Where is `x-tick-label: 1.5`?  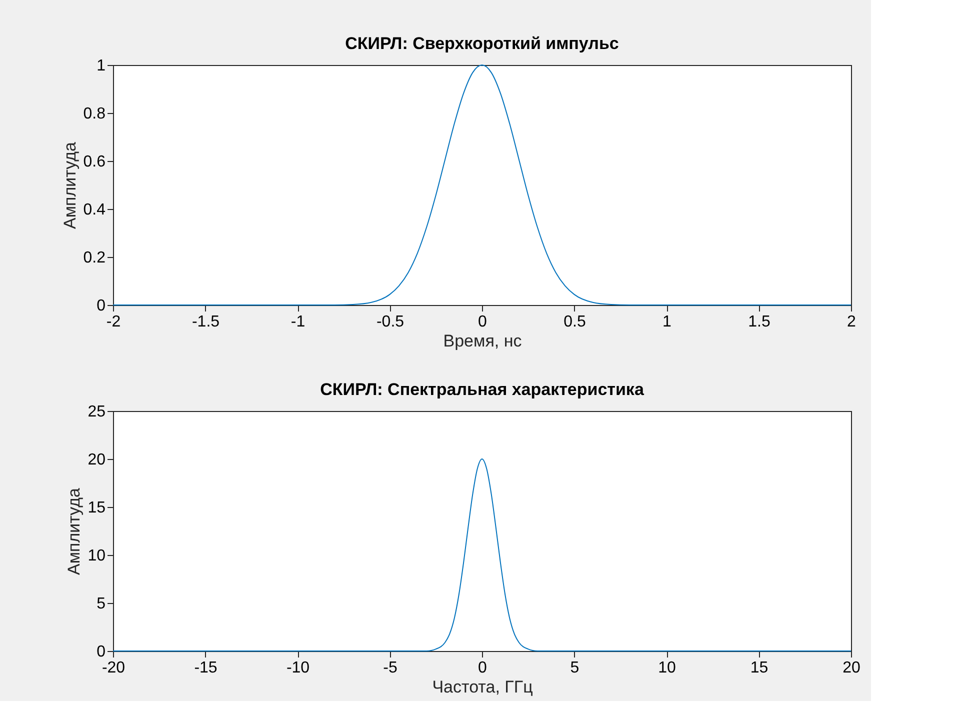 x-tick-label: 1.5 is located at coordinates (759, 322).